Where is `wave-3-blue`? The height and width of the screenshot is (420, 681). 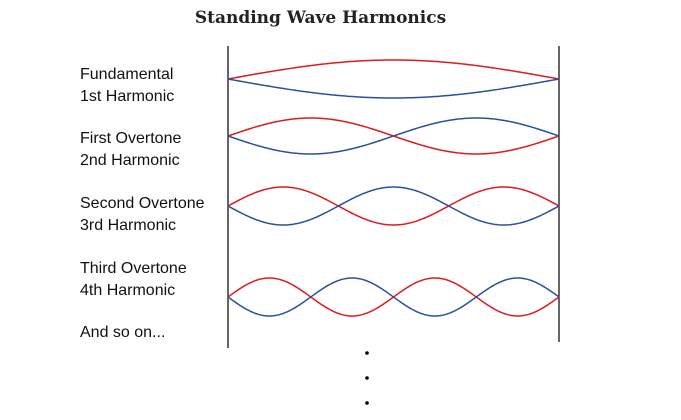
wave-3-blue is located at coordinates (393, 206).